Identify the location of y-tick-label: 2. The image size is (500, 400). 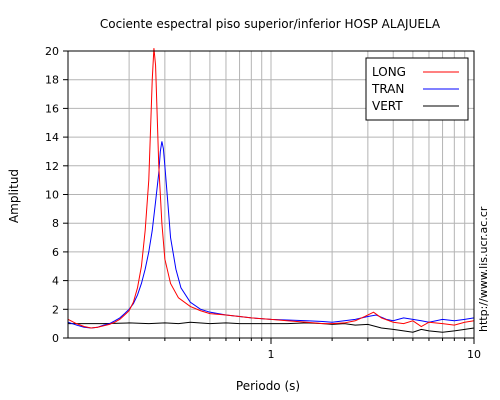
(55, 309).